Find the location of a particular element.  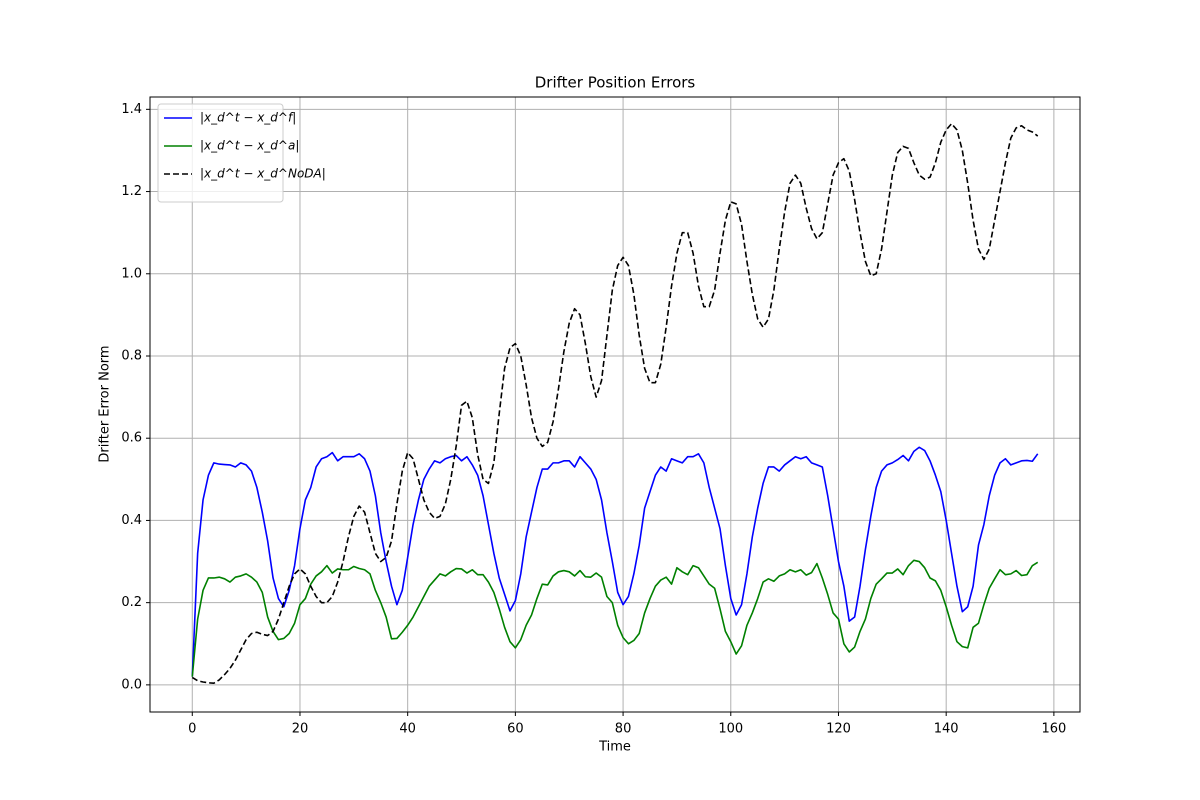

legend-label: |x_d^t − x_d^NoDA| is located at coordinates (263, 174).